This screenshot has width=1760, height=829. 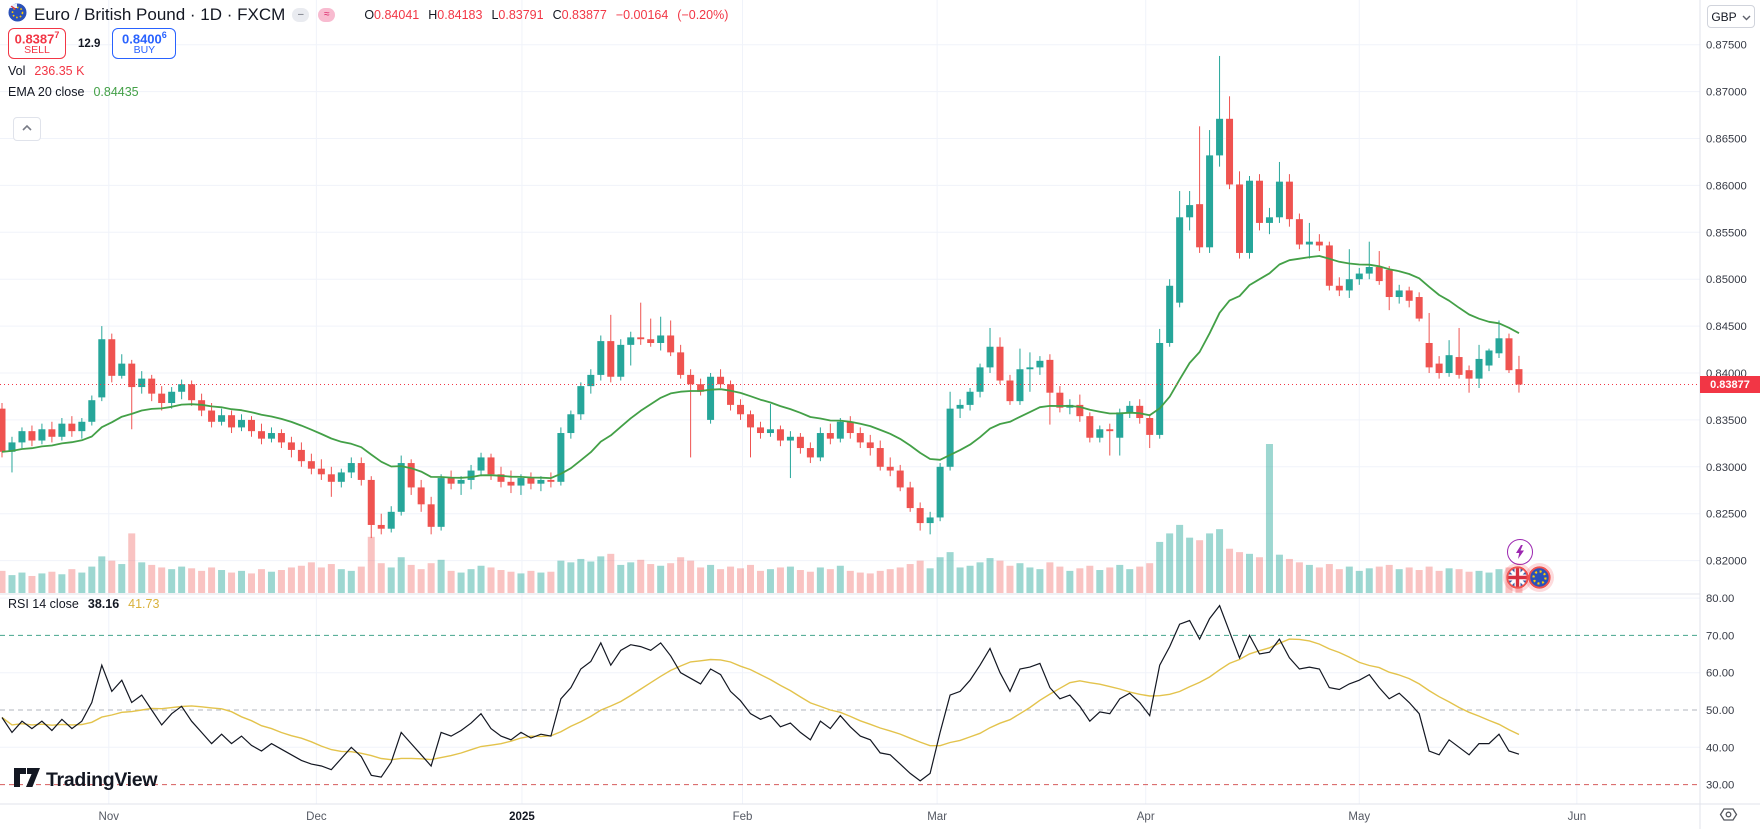 I want to click on axis-settings-icon, so click(x=1728, y=817).